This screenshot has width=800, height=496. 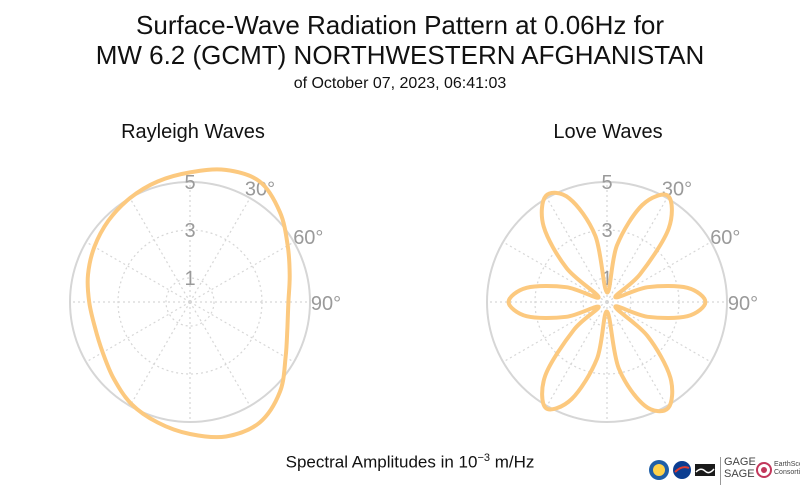 I want to click on gage-logo-text: GAGE, so click(x=740, y=462).